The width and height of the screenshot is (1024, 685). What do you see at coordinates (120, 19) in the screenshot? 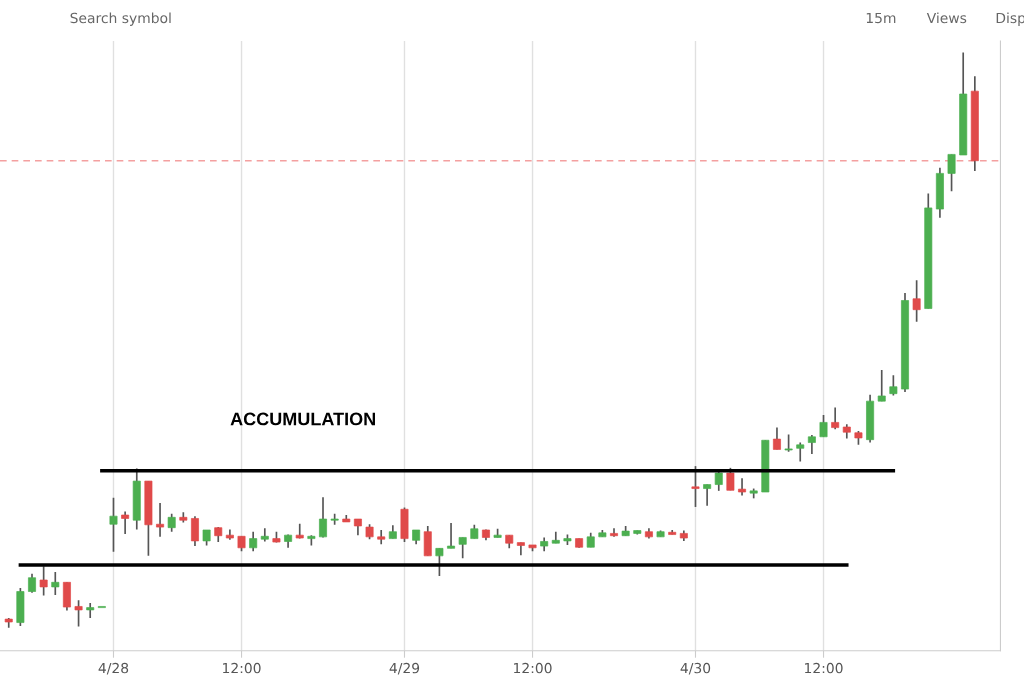
I see `text: Search symbol` at bounding box center [120, 19].